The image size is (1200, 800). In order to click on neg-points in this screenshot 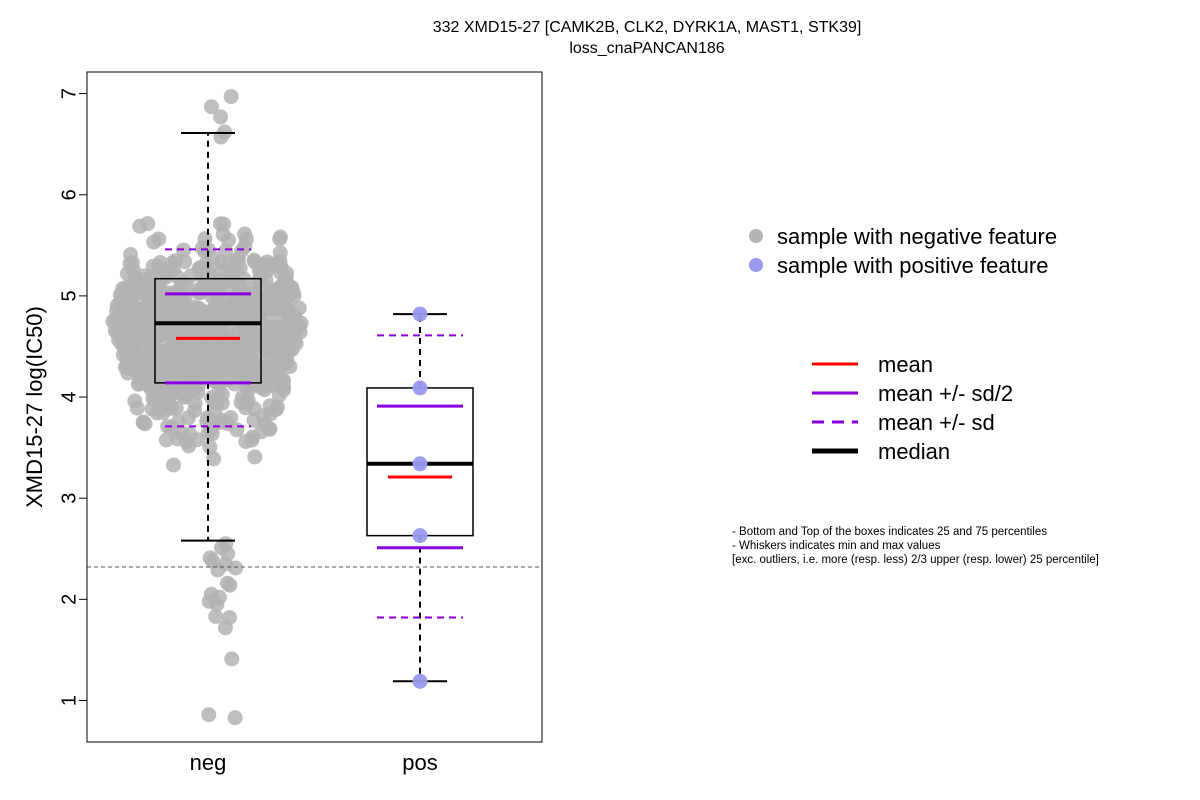, I will do `click(207, 407)`.